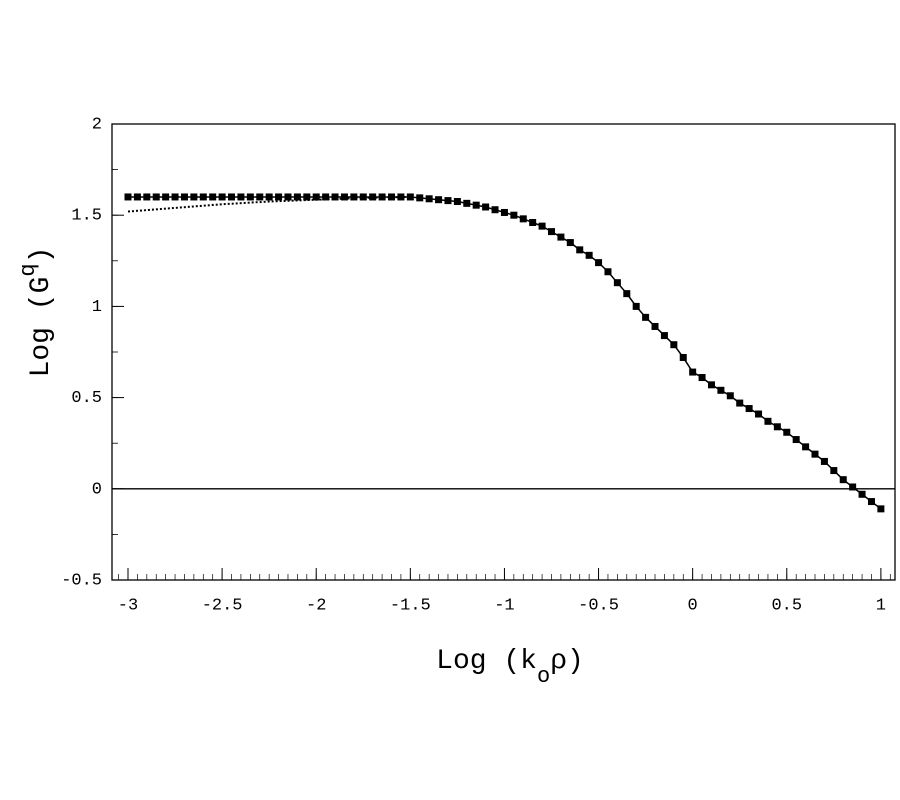  What do you see at coordinates (410, 605) in the screenshot?
I see `x-tick-label: -1.5` at bounding box center [410, 605].